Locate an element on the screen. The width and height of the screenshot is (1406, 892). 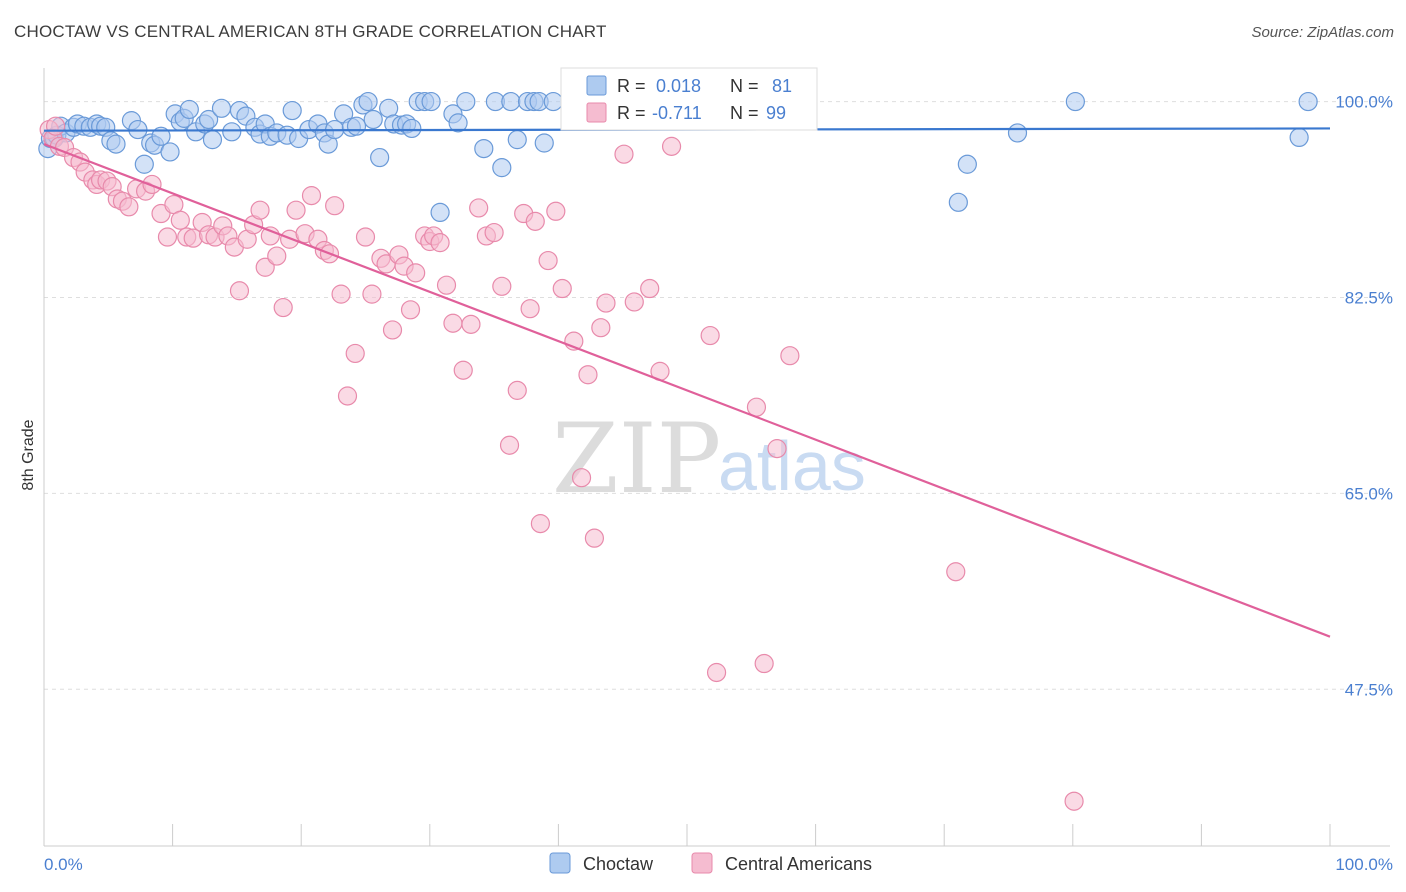
x-tick-label: 0.0% is located at coordinates (63, 864).